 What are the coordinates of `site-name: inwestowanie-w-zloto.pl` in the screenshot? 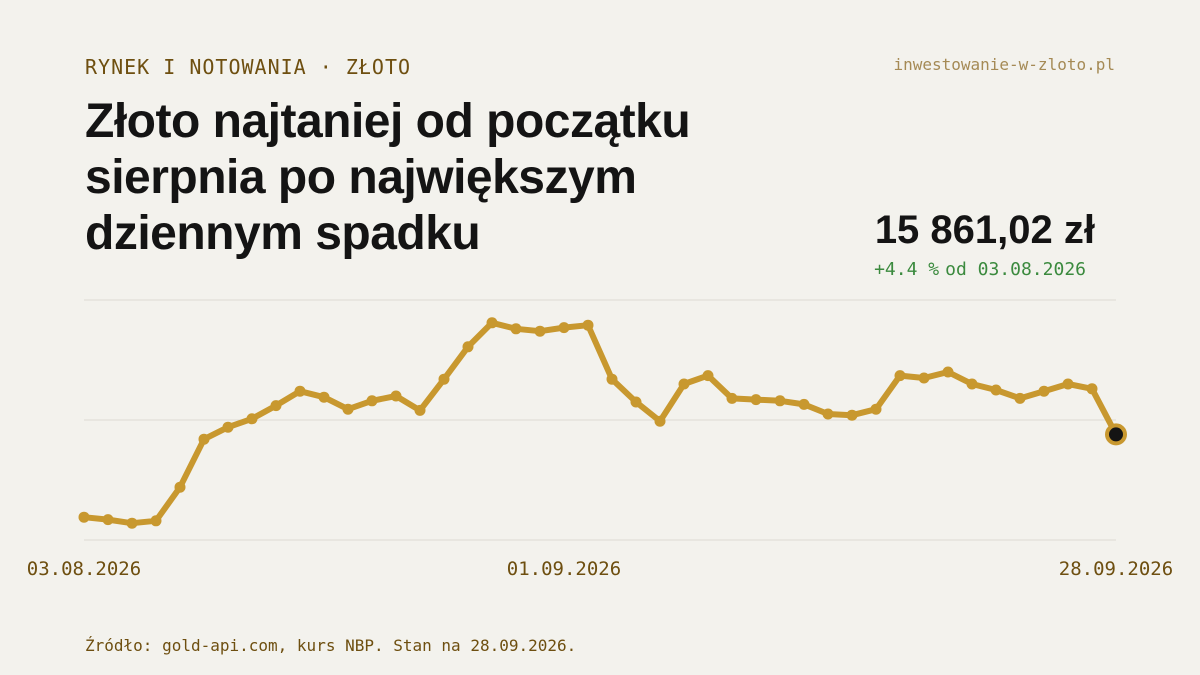 It's located at (1004, 64).